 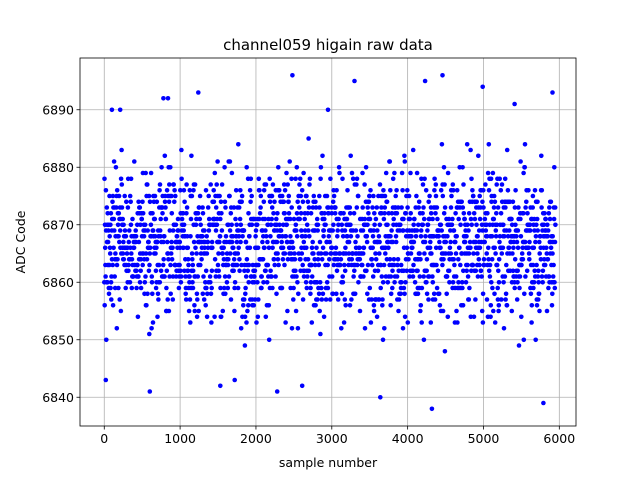 What do you see at coordinates (408, 438) in the screenshot?
I see `x-tick-label: 4000` at bounding box center [408, 438].